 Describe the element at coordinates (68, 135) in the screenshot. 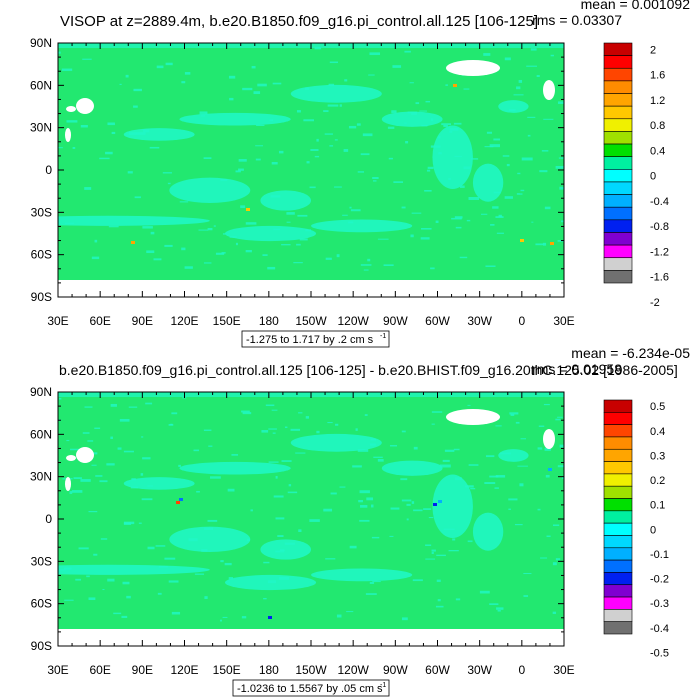

I see `land-mask` at that location.